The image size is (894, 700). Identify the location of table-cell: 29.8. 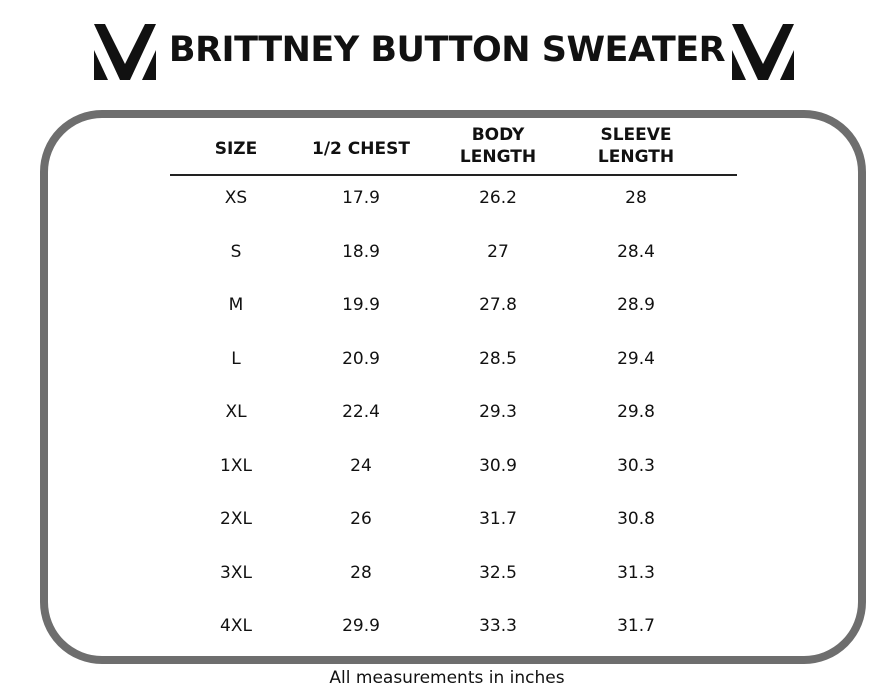
(636, 412).